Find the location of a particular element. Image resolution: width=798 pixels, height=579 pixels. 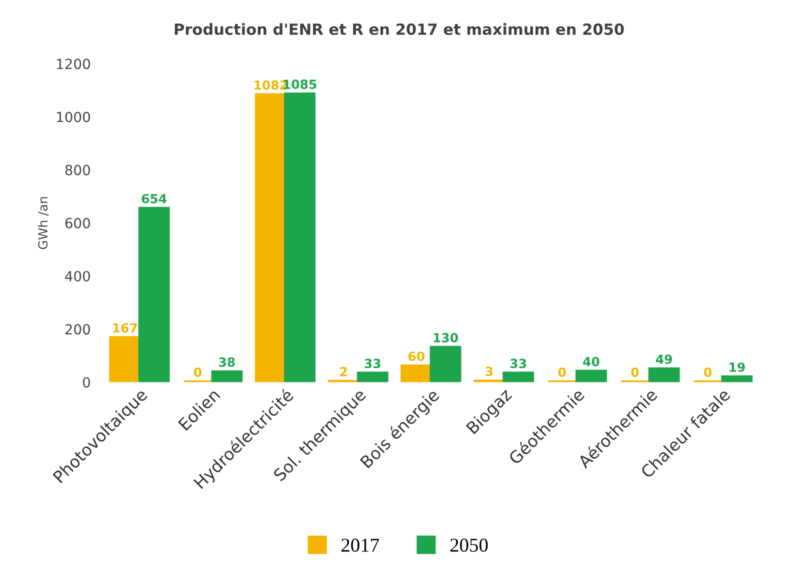

data-label: 654 is located at coordinates (154, 199).